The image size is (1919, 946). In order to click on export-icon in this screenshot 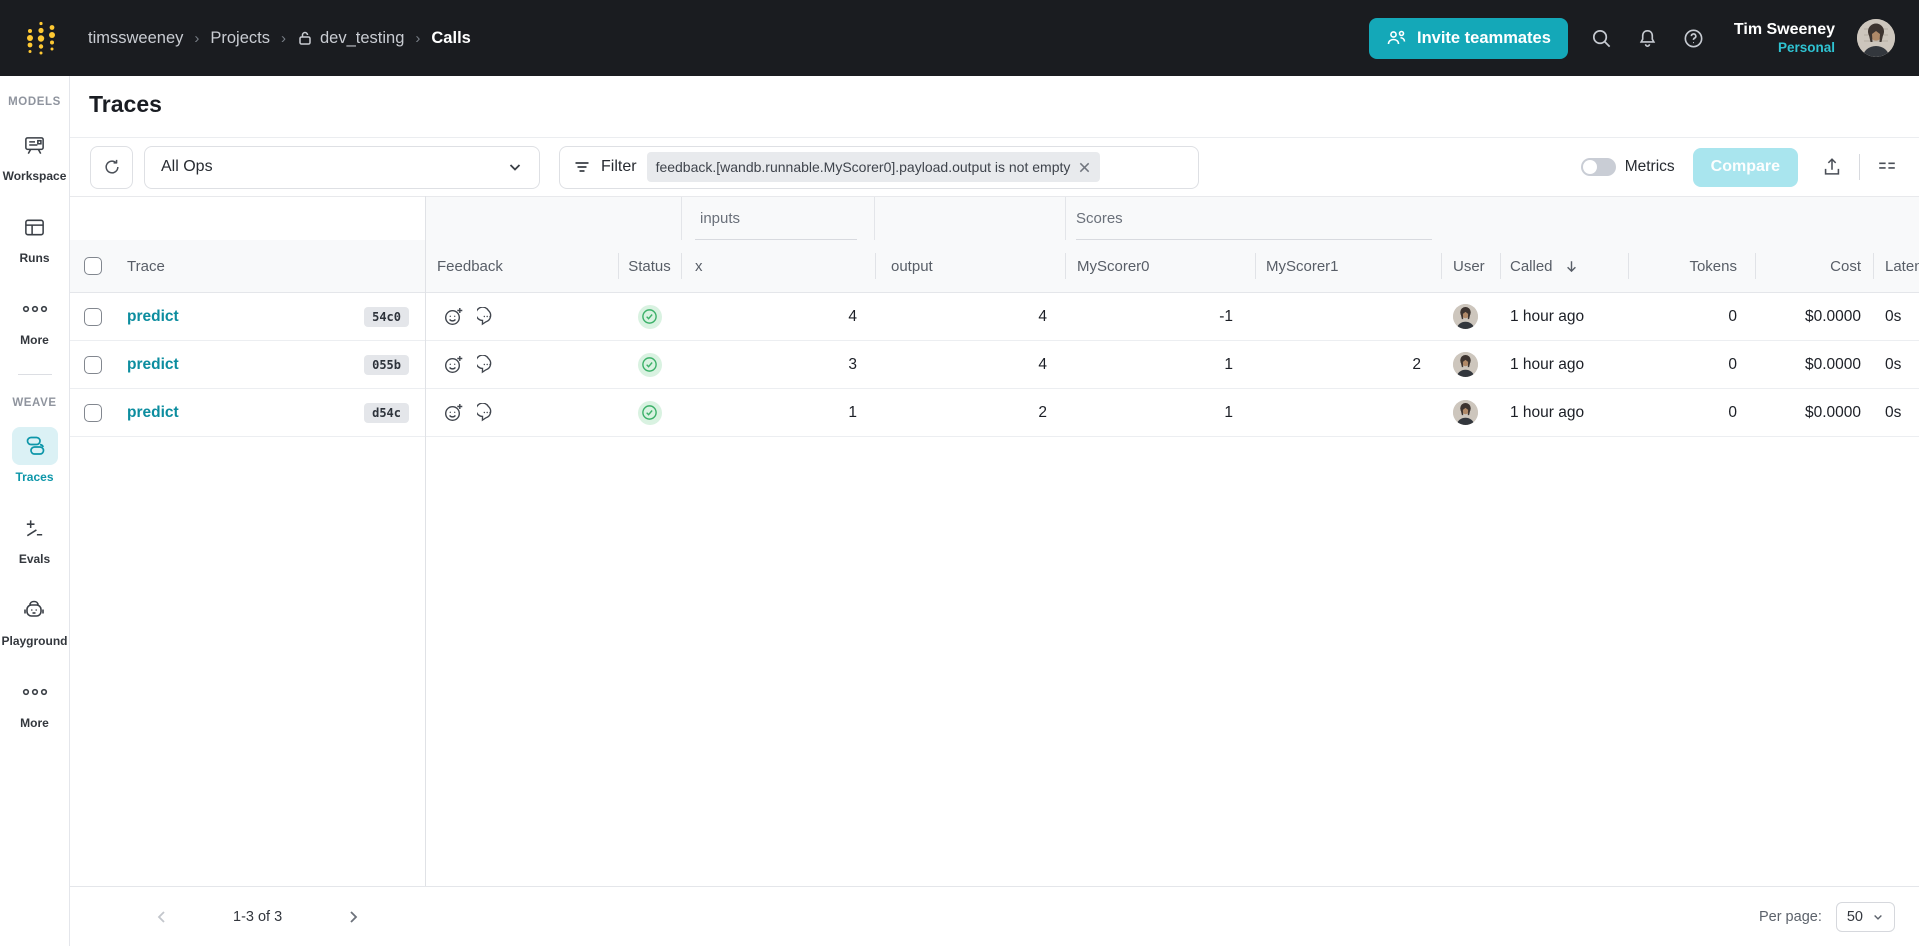, I will do `click(1832, 167)`.